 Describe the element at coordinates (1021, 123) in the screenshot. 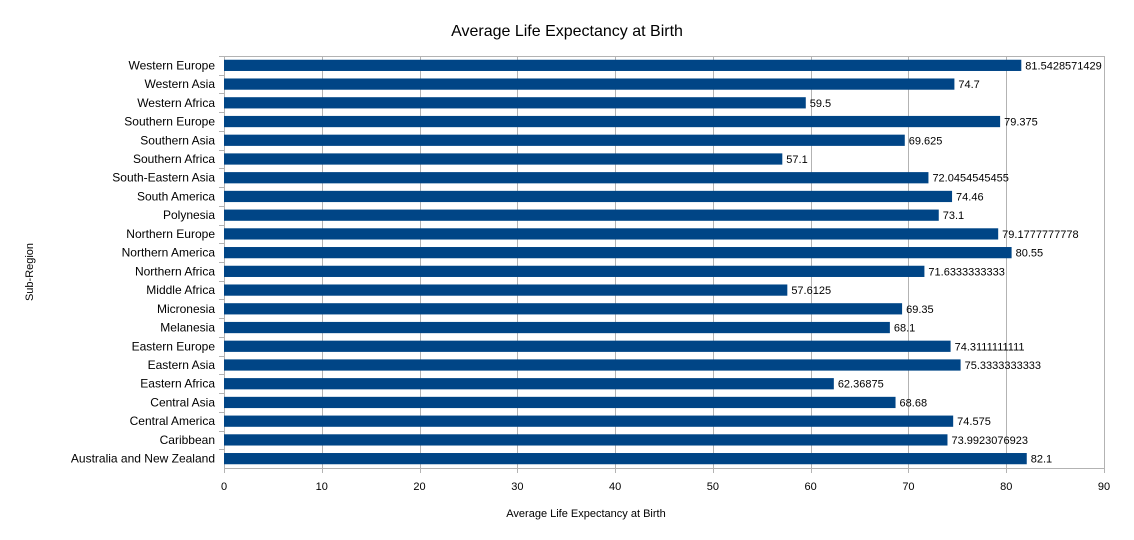

I see `data-label: 79.375` at that location.